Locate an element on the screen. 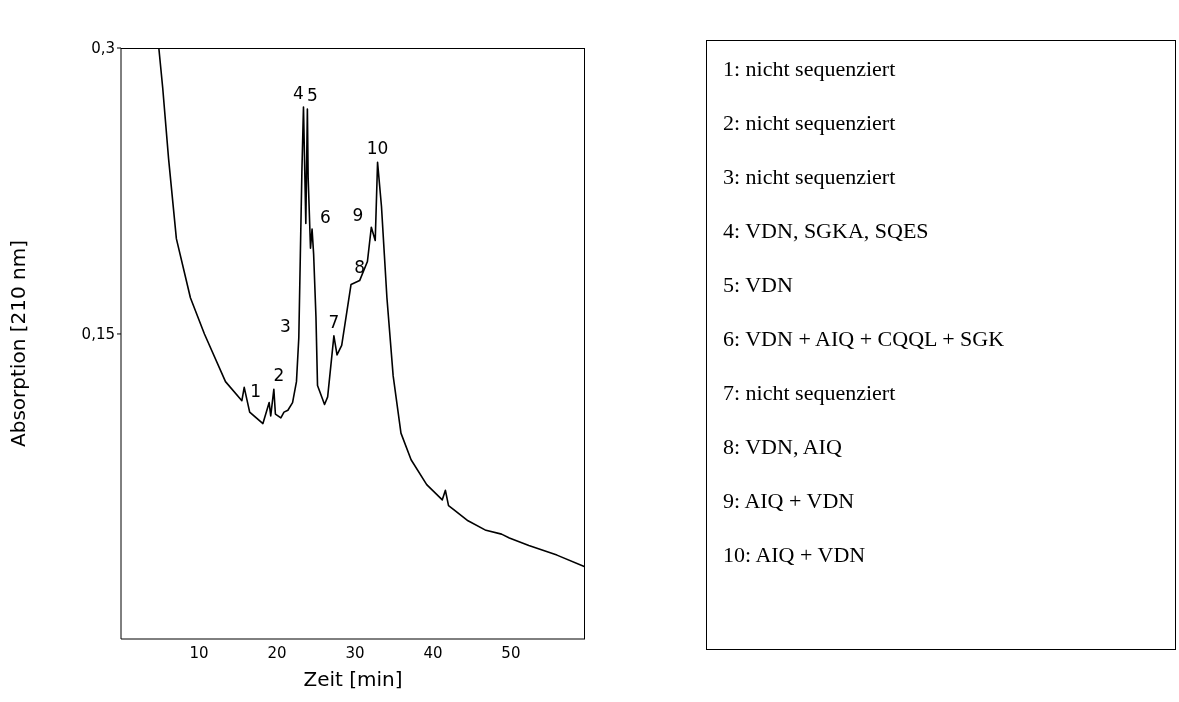 The height and width of the screenshot is (702, 1179). text: 3: nicht sequenziert is located at coordinates (810, 177).